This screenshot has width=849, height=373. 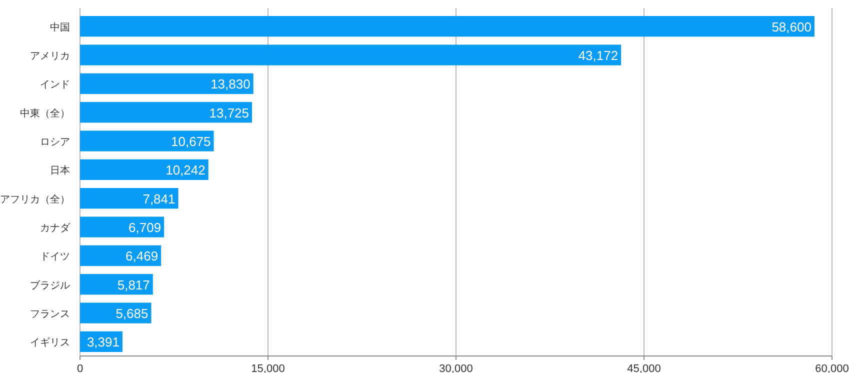 I want to click on data-label: 10,242, so click(x=186, y=170).